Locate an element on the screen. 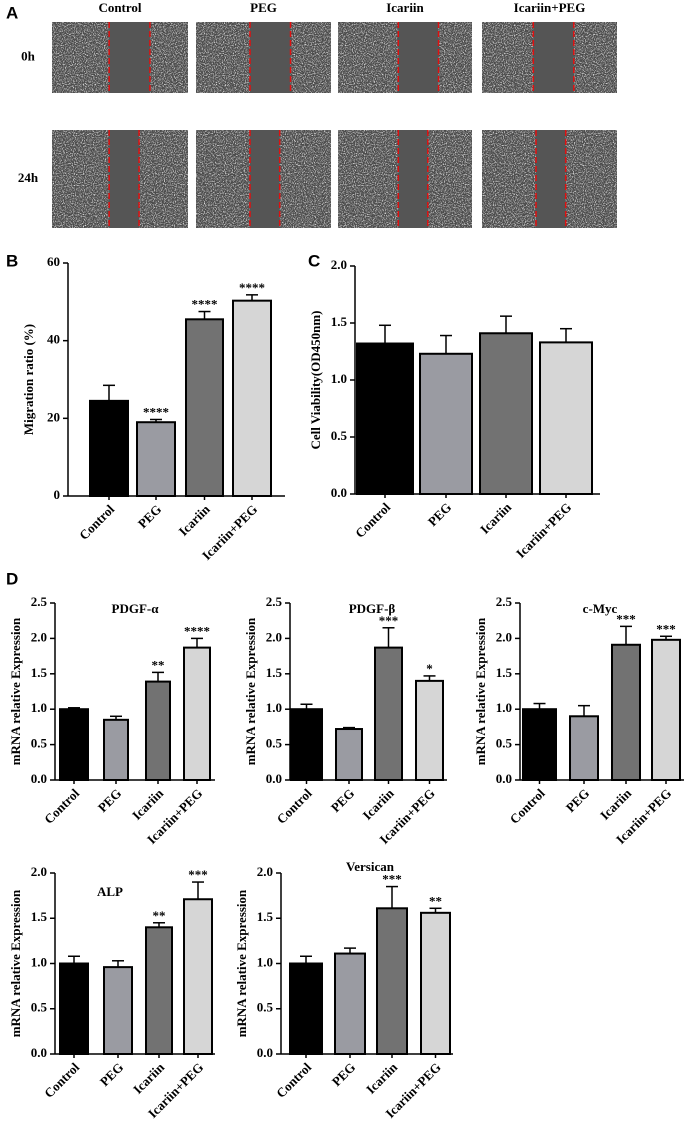 This screenshot has width=697, height=1146. y-tick-label: 20 is located at coordinates (53, 416).